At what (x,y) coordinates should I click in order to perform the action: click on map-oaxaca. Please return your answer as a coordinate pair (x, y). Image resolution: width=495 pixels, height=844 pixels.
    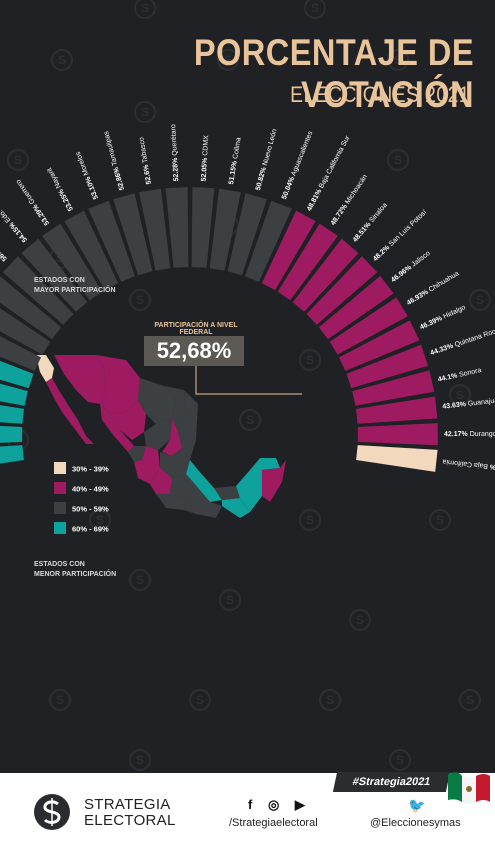
    Looking at the image, I should click on (203, 503).